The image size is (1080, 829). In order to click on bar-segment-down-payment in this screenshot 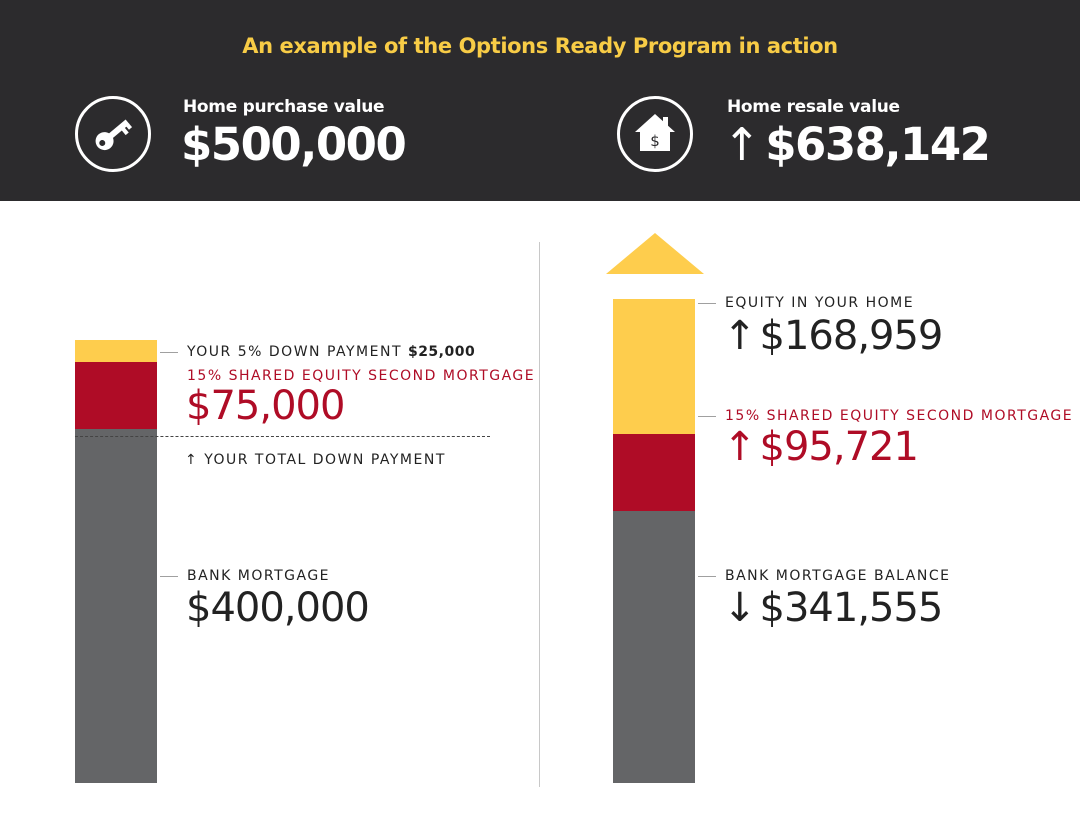, I will do `click(116, 351)`.